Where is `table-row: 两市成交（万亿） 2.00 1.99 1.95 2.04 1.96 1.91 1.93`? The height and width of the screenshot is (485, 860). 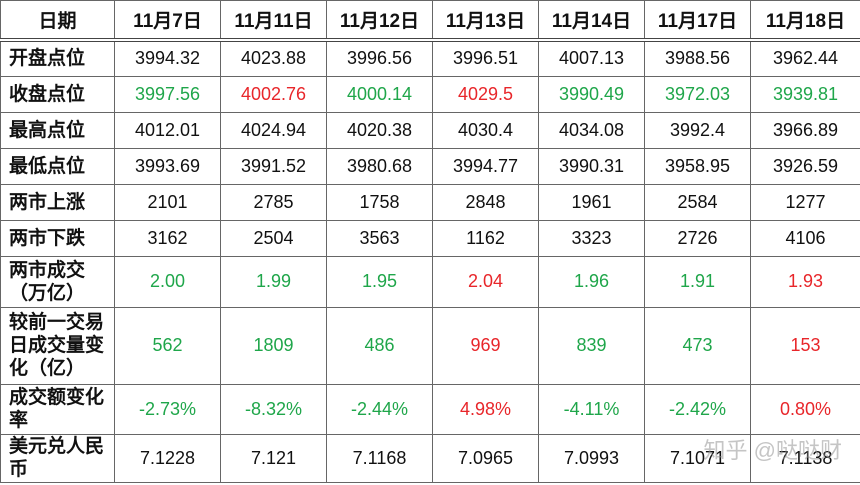 table-row: 两市成交（万亿） 2.00 1.99 1.95 2.04 1.96 1.91 1.93 is located at coordinates (430, 281).